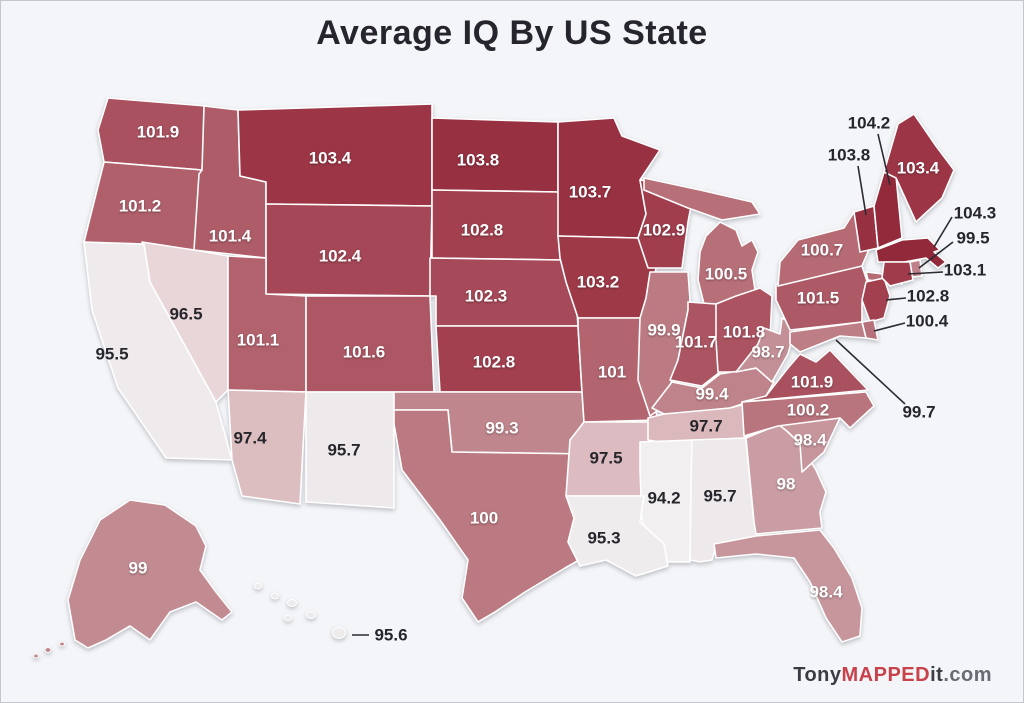 The image size is (1024, 703). Describe the element at coordinates (897, 274) in the screenshot. I see `state-connecticut` at that location.